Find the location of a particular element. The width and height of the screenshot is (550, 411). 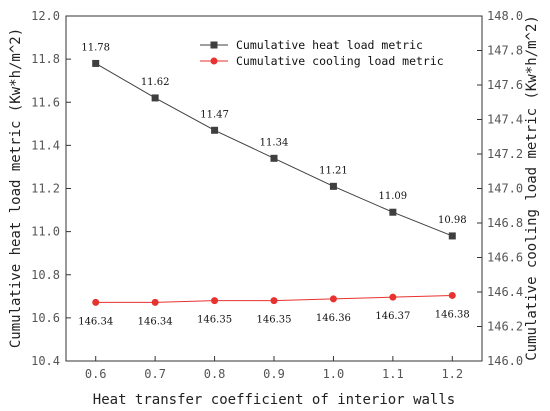

data-label: 146.36 is located at coordinates (333, 318).